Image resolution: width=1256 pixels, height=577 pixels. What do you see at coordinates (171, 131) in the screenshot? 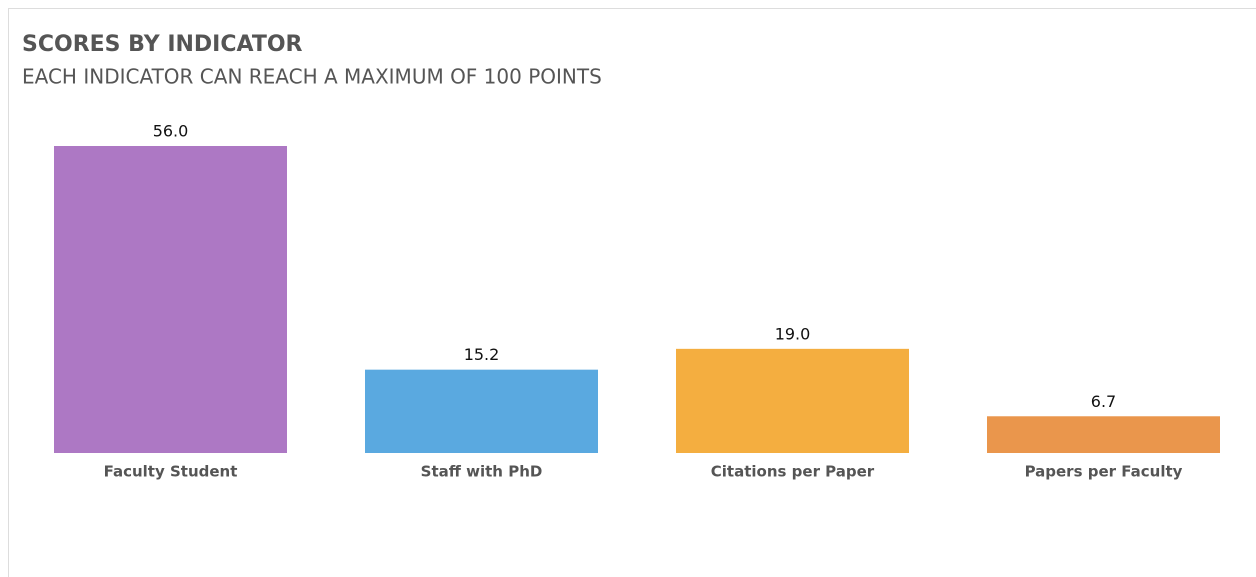
I see `value-label: 56.0` at bounding box center [171, 131].